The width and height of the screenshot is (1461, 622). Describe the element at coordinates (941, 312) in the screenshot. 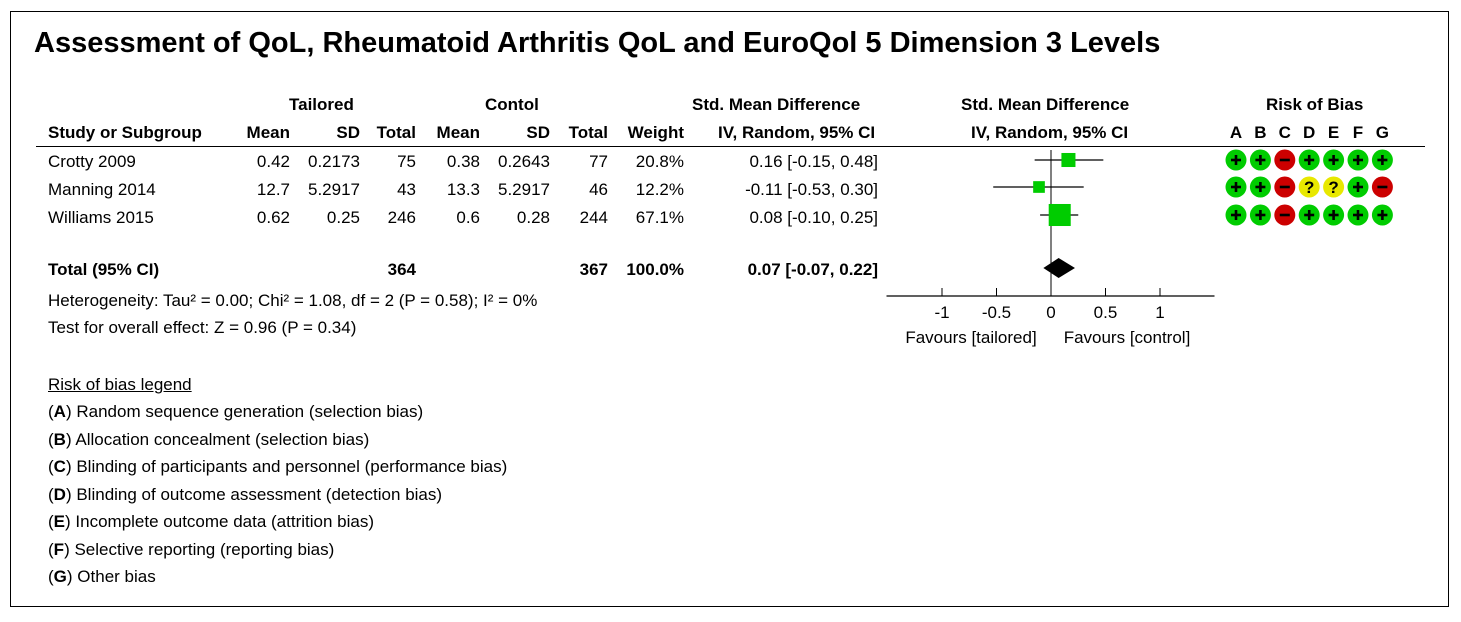

I see `x-tick-label: -1` at that location.